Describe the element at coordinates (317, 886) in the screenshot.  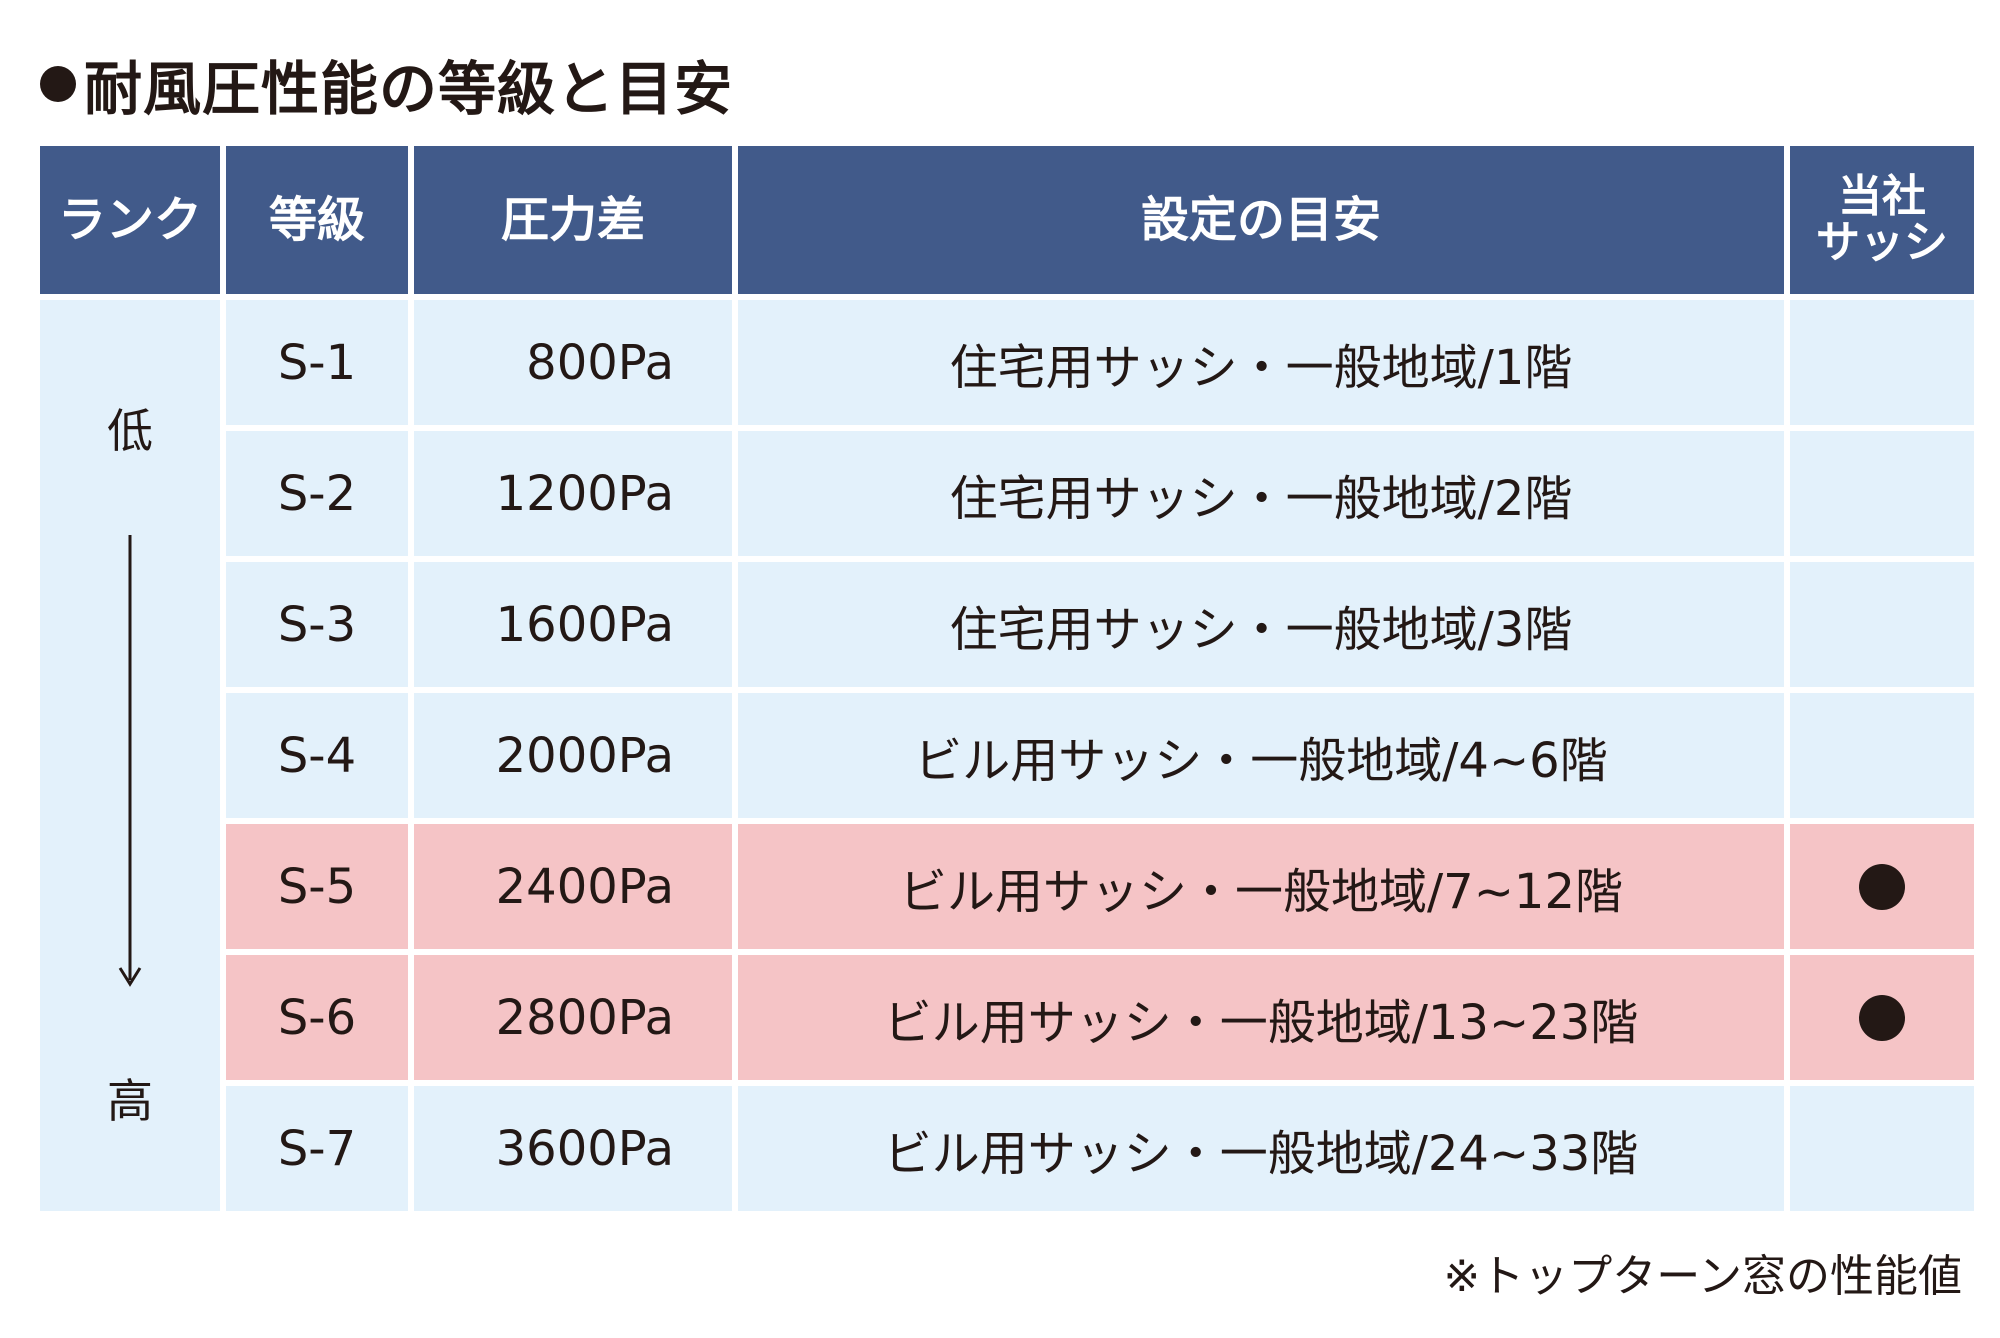
I see `grade-cell: S-5` at that location.